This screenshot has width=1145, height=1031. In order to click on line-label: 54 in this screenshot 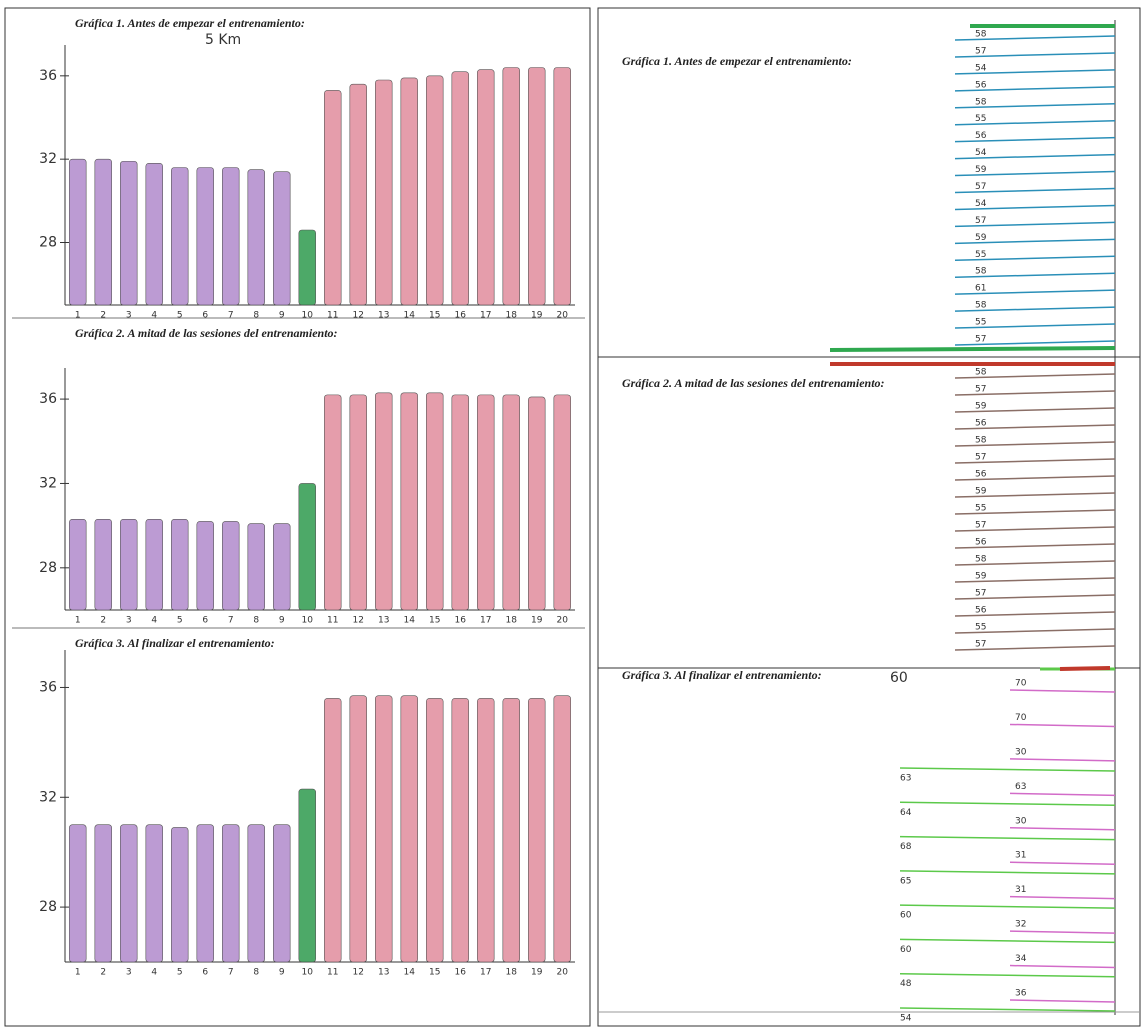, I will do `click(981, 204)`.